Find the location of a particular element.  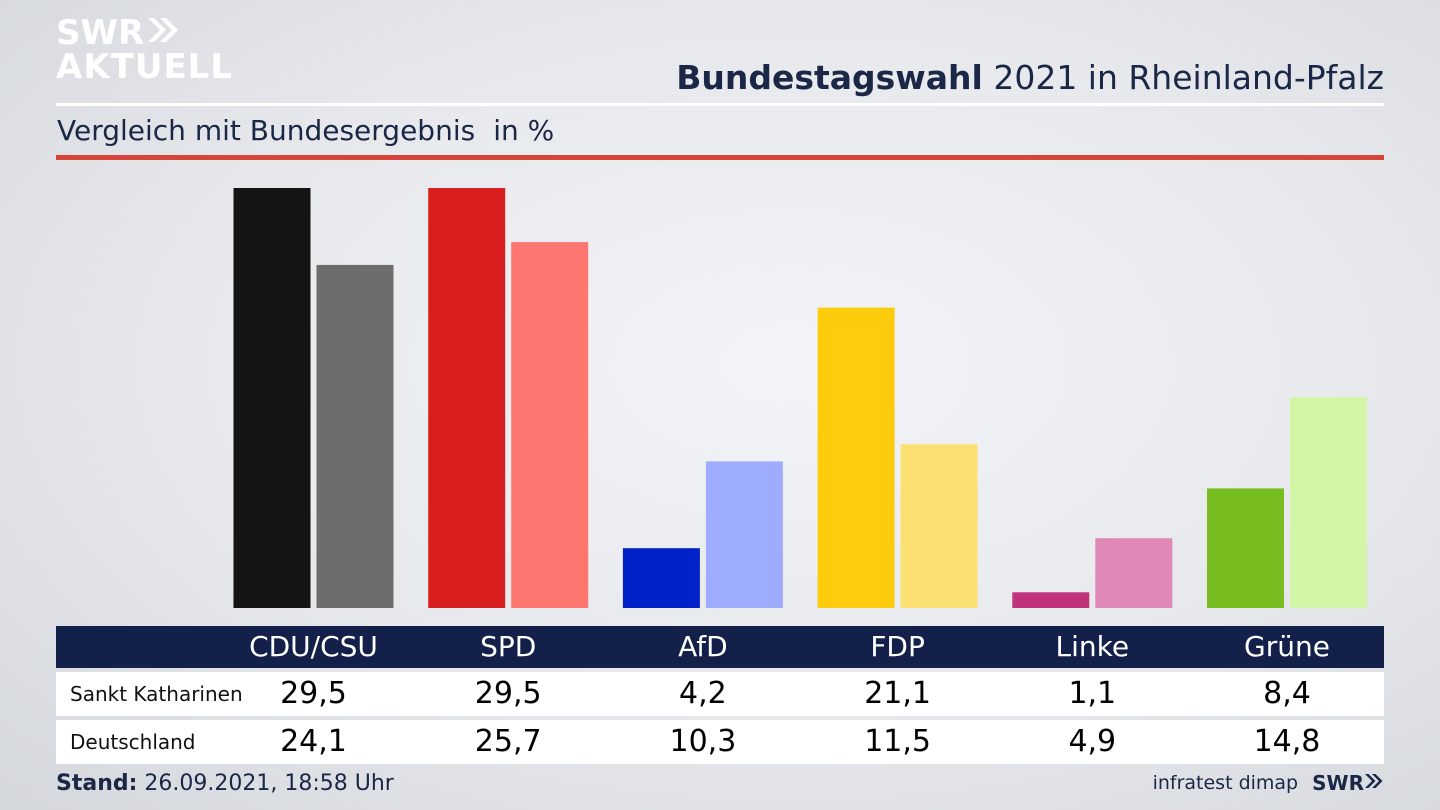

row-label: Deutschland is located at coordinates (133, 742).